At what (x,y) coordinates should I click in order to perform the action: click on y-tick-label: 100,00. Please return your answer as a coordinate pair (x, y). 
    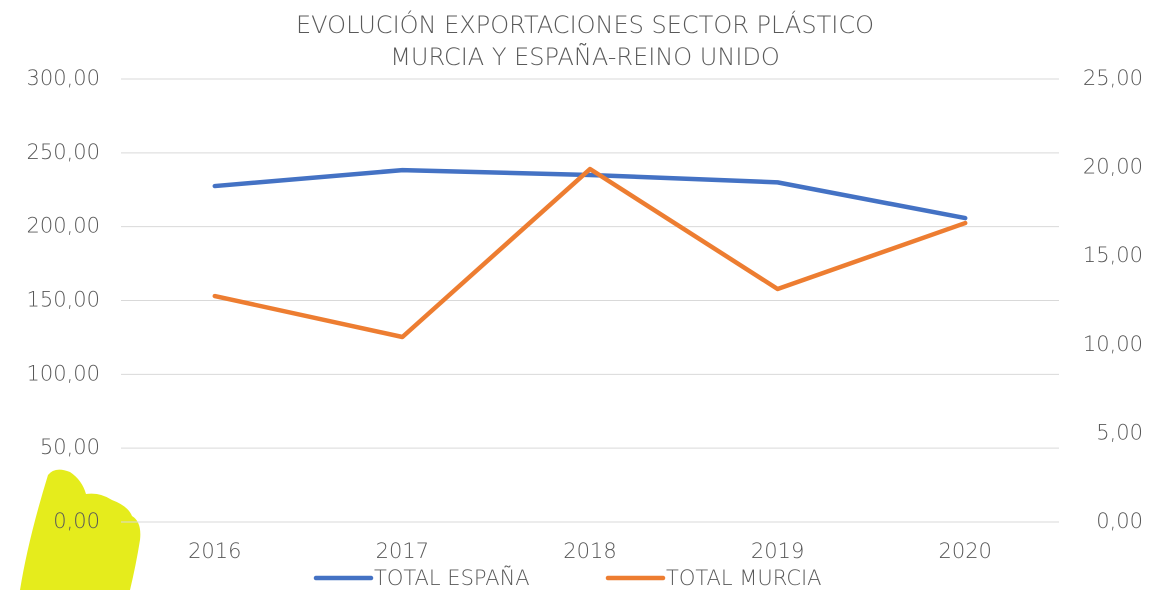
    Looking at the image, I should click on (63, 373).